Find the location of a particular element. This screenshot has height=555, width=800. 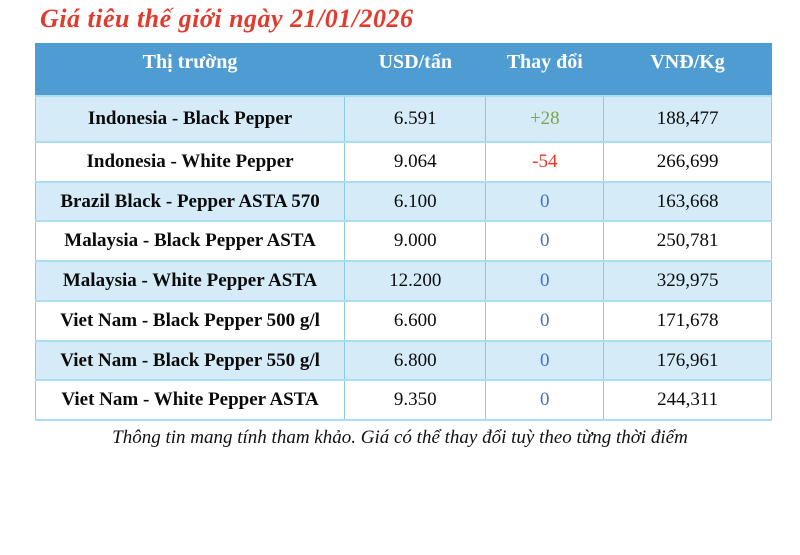

vnd-cell: 329,975 is located at coordinates (687, 281).